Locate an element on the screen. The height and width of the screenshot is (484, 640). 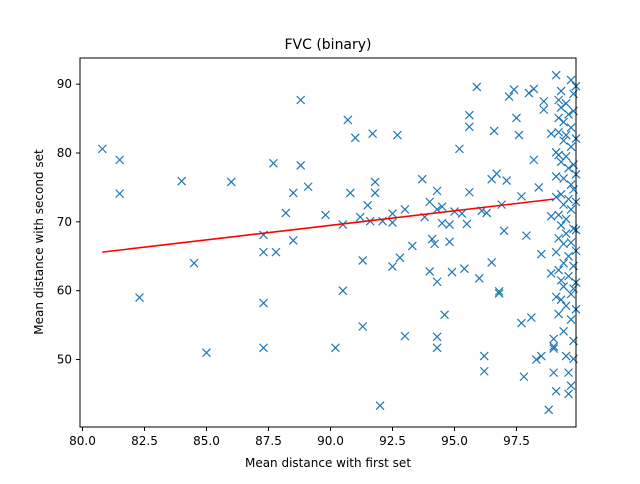
x-tick-label: 82.5 is located at coordinates (144, 441).